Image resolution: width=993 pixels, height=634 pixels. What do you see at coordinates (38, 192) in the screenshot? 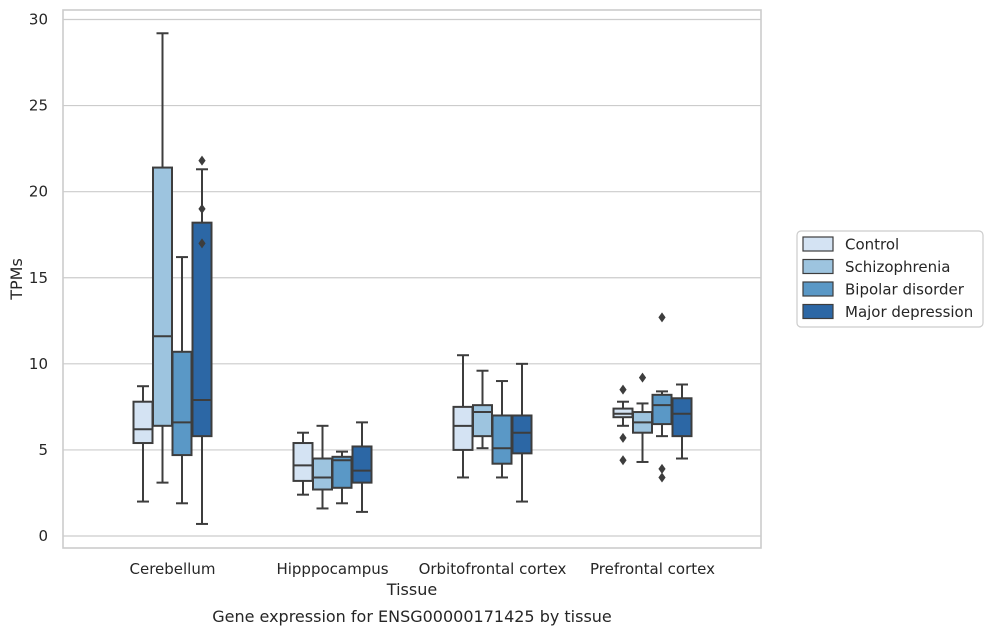
I see `y-tick-label: 20` at bounding box center [38, 192].